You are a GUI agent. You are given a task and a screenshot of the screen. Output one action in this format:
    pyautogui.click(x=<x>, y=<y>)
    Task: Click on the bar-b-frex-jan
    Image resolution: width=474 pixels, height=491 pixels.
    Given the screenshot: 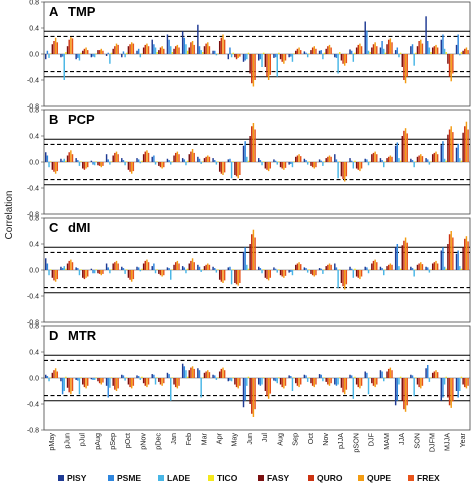 What is the action you would take?
    pyautogui.click(x=179, y=158)
    